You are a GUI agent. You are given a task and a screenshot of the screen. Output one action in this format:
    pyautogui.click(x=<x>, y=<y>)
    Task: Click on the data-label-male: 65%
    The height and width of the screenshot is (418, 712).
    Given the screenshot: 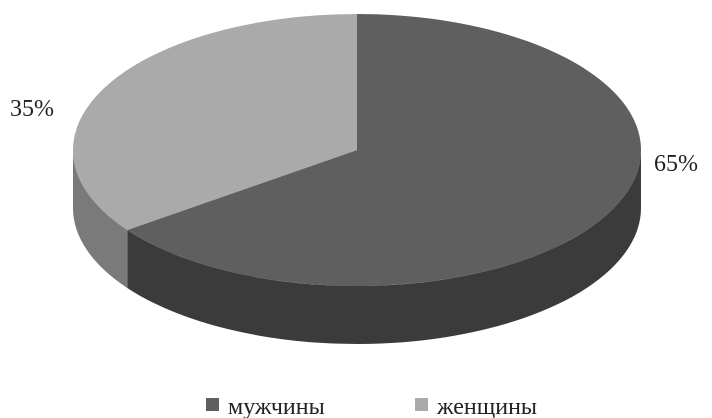 What is the action you would take?
    pyautogui.click(x=676, y=164)
    